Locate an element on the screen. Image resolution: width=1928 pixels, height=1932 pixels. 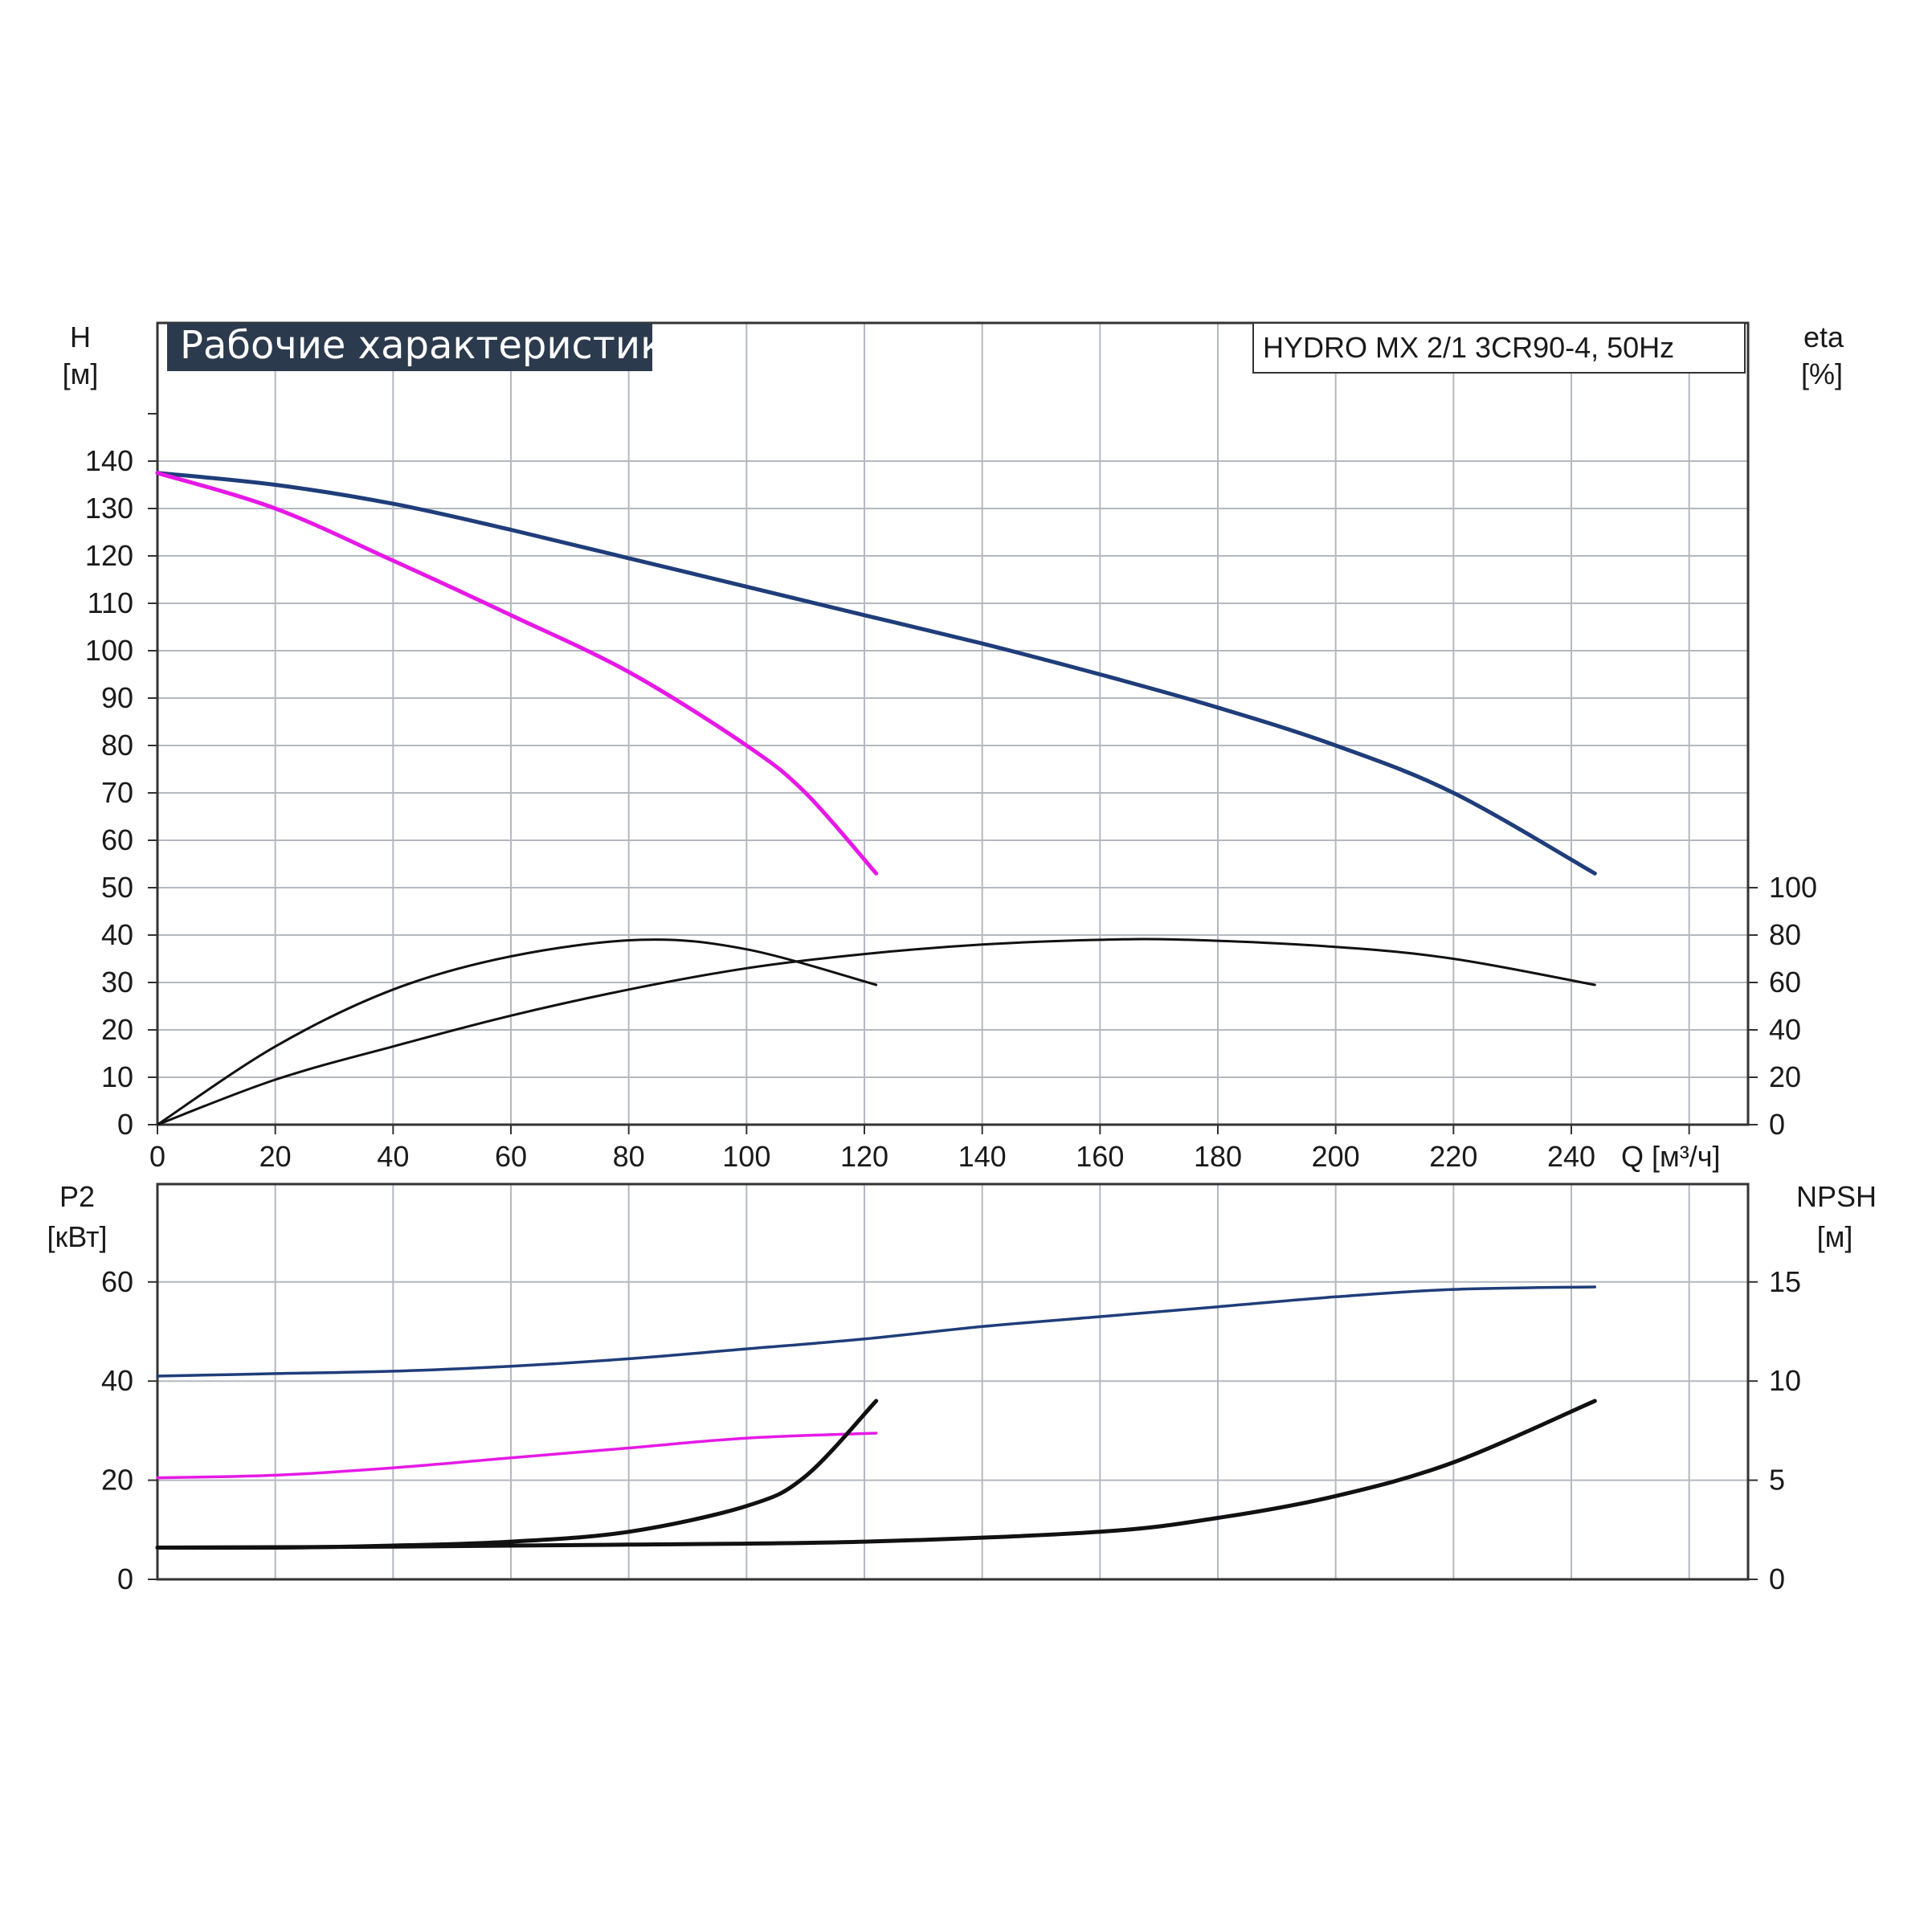
top-y2-tick-label: 20 is located at coordinates (1785, 1076).